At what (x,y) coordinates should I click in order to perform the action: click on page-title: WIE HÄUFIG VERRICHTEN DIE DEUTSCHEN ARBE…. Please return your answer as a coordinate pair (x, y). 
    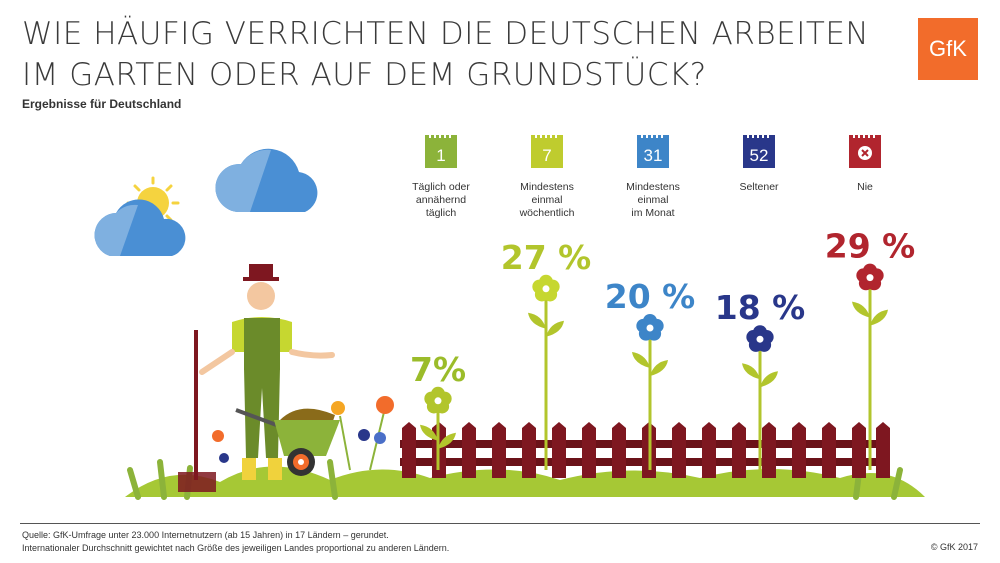
    Looking at the image, I should click on (445, 55).